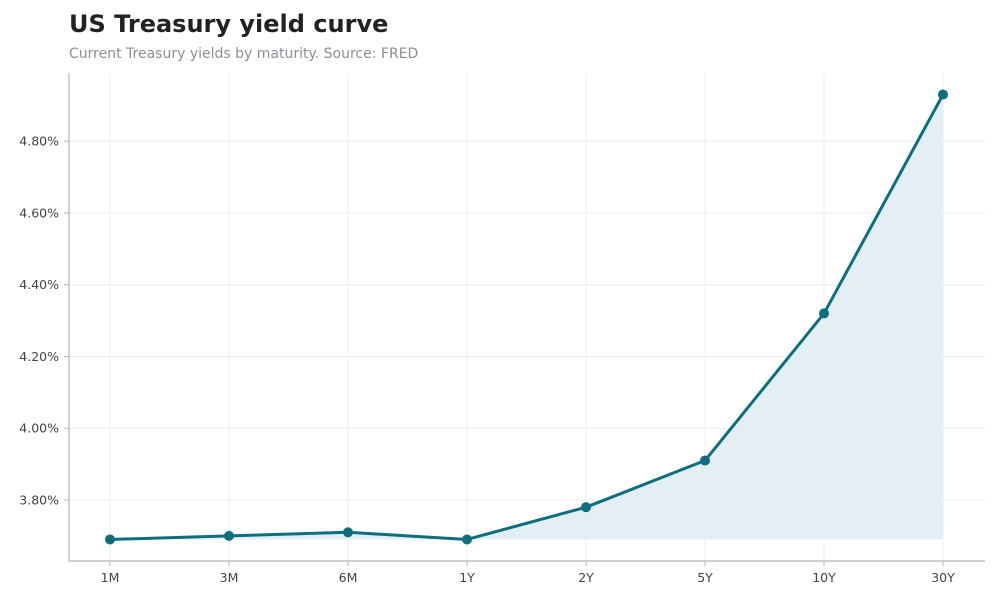 The width and height of the screenshot is (1000, 600). Describe the element at coordinates (39, 284) in the screenshot. I see `y-tick-label: 4.40%` at that location.